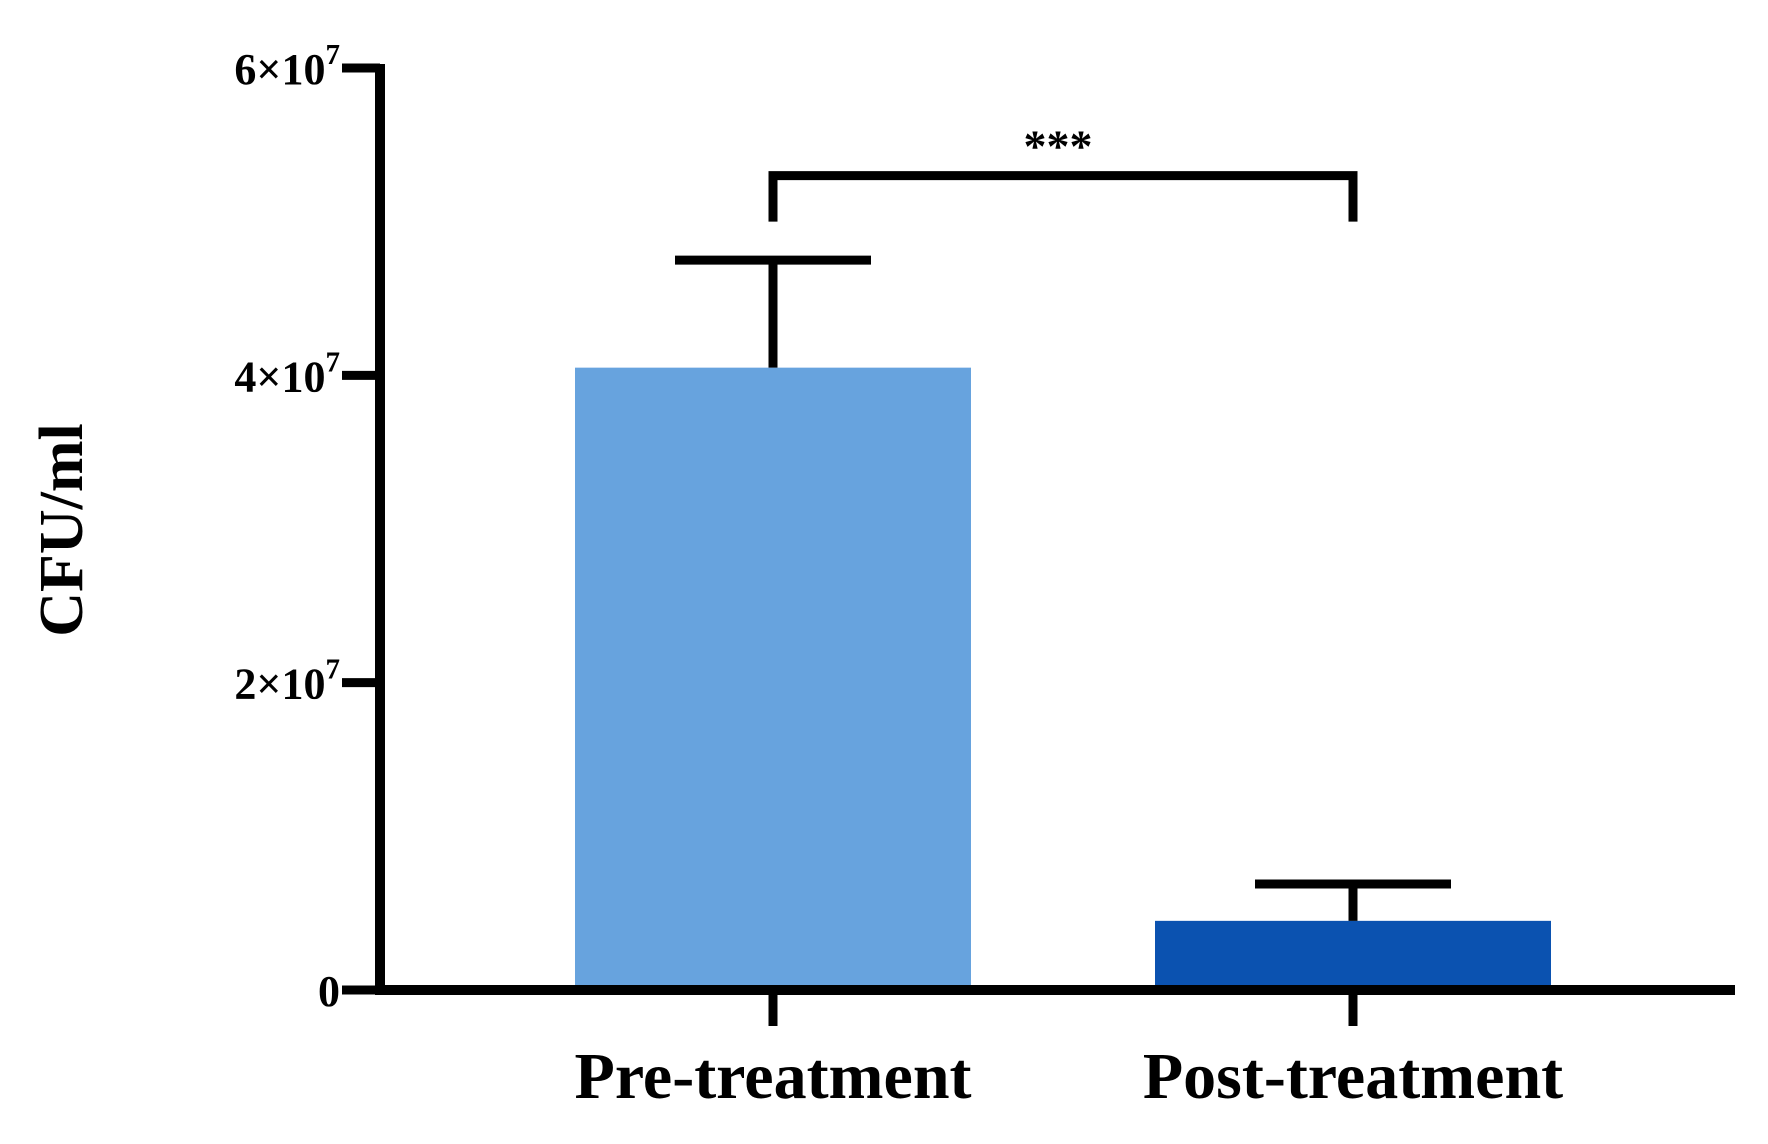 This screenshot has height=1144, width=1768. I want to click on significance-layer: ***, so click(1063, 171).